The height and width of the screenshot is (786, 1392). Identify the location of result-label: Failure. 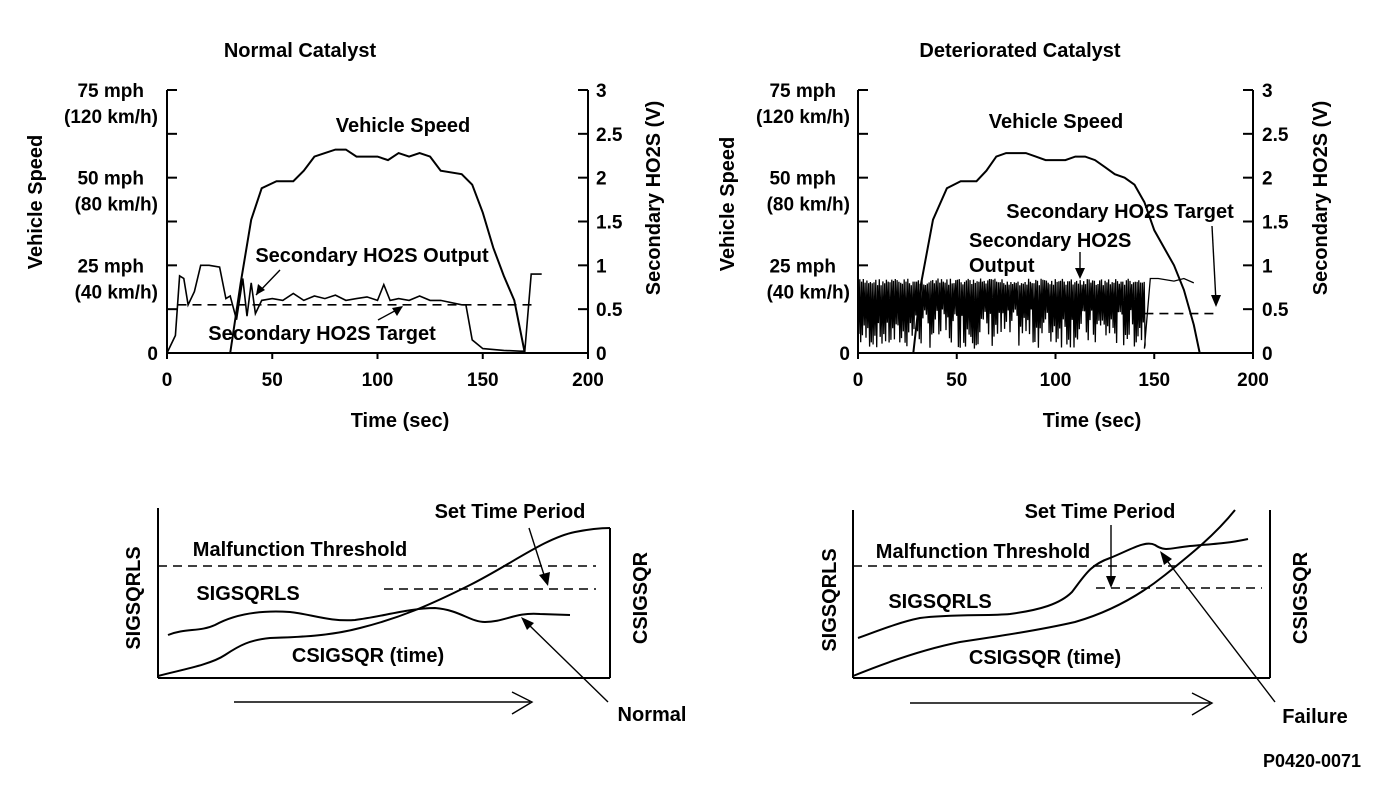
(1315, 717).